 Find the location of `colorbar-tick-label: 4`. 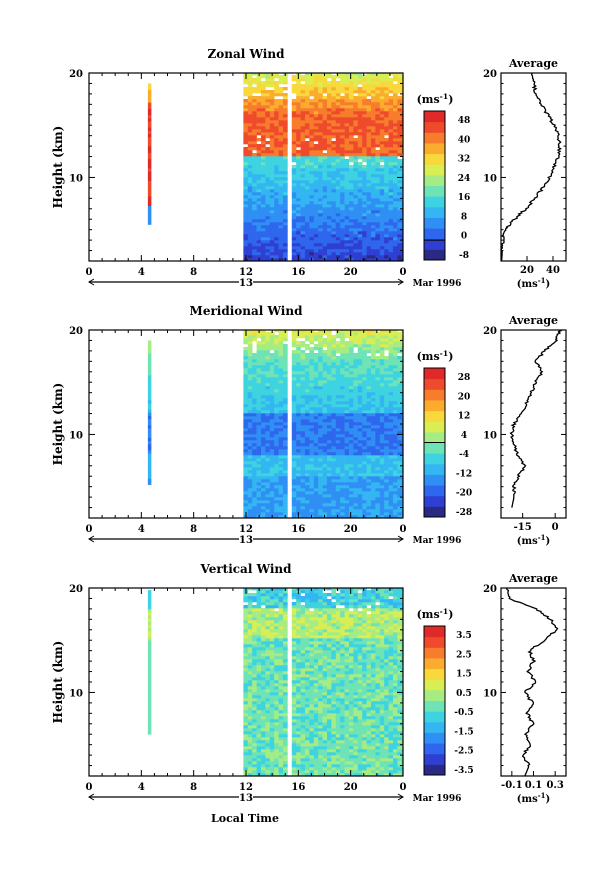

colorbar-tick-label: 4 is located at coordinates (464, 436).